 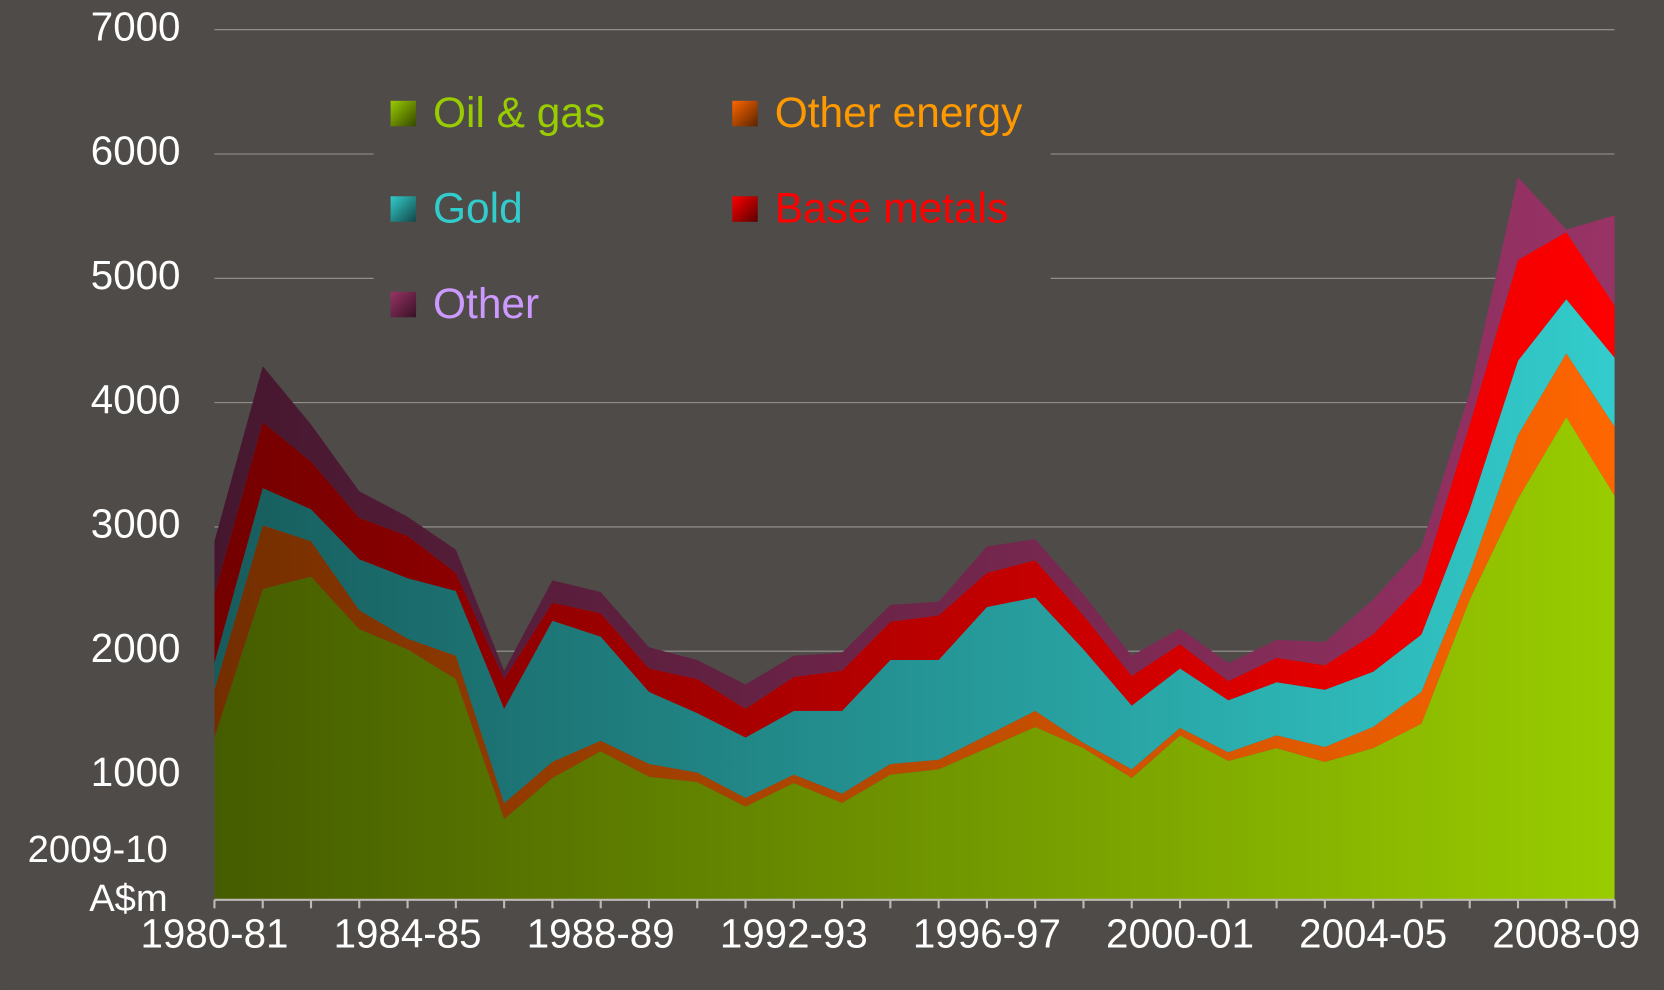 I want to click on legend-label: Oil & gas, so click(x=519, y=112).